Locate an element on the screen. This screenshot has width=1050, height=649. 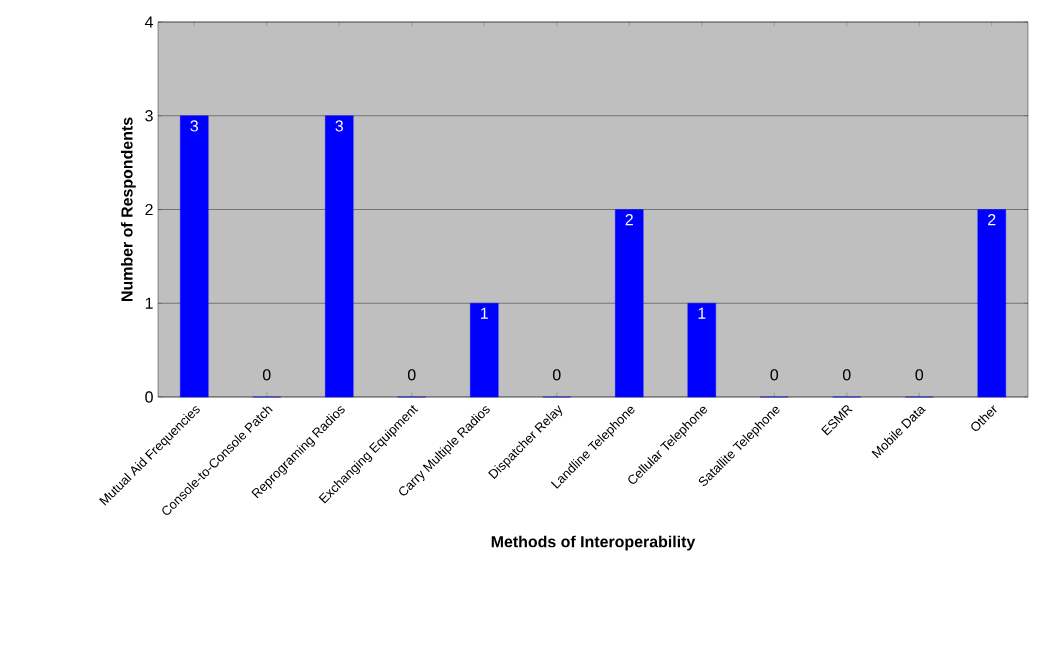
y-tick-label: 1 is located at coordinates (149, 303).